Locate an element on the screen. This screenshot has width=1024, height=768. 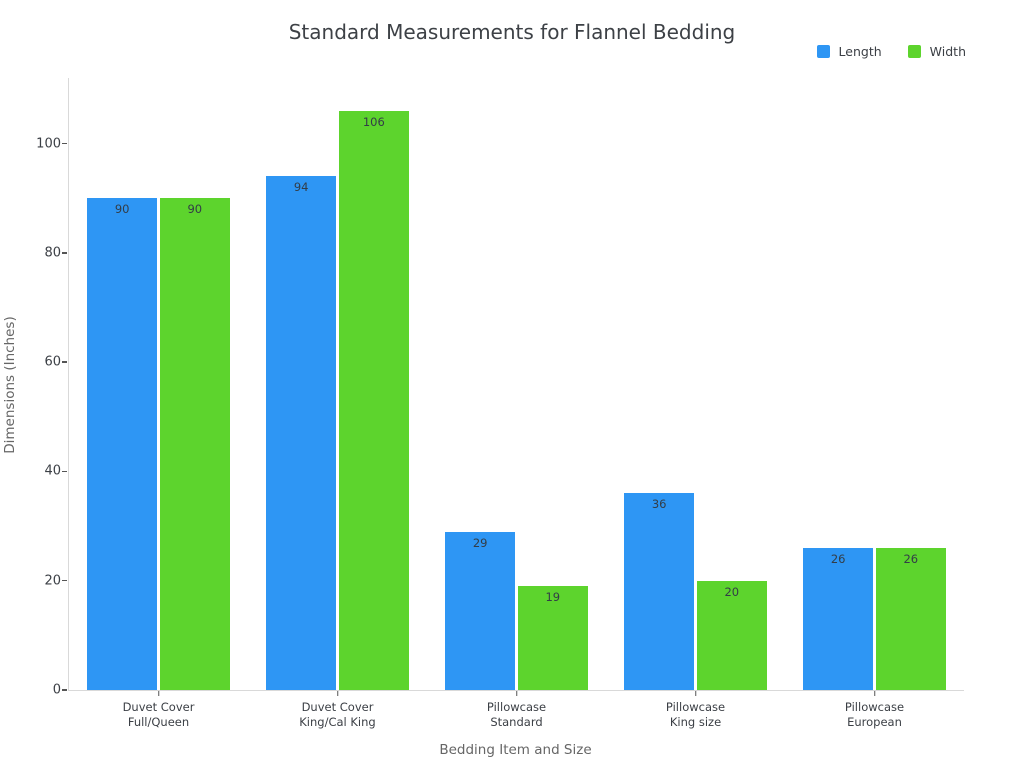
legend: Length Width is located at coordinates (891, 51).